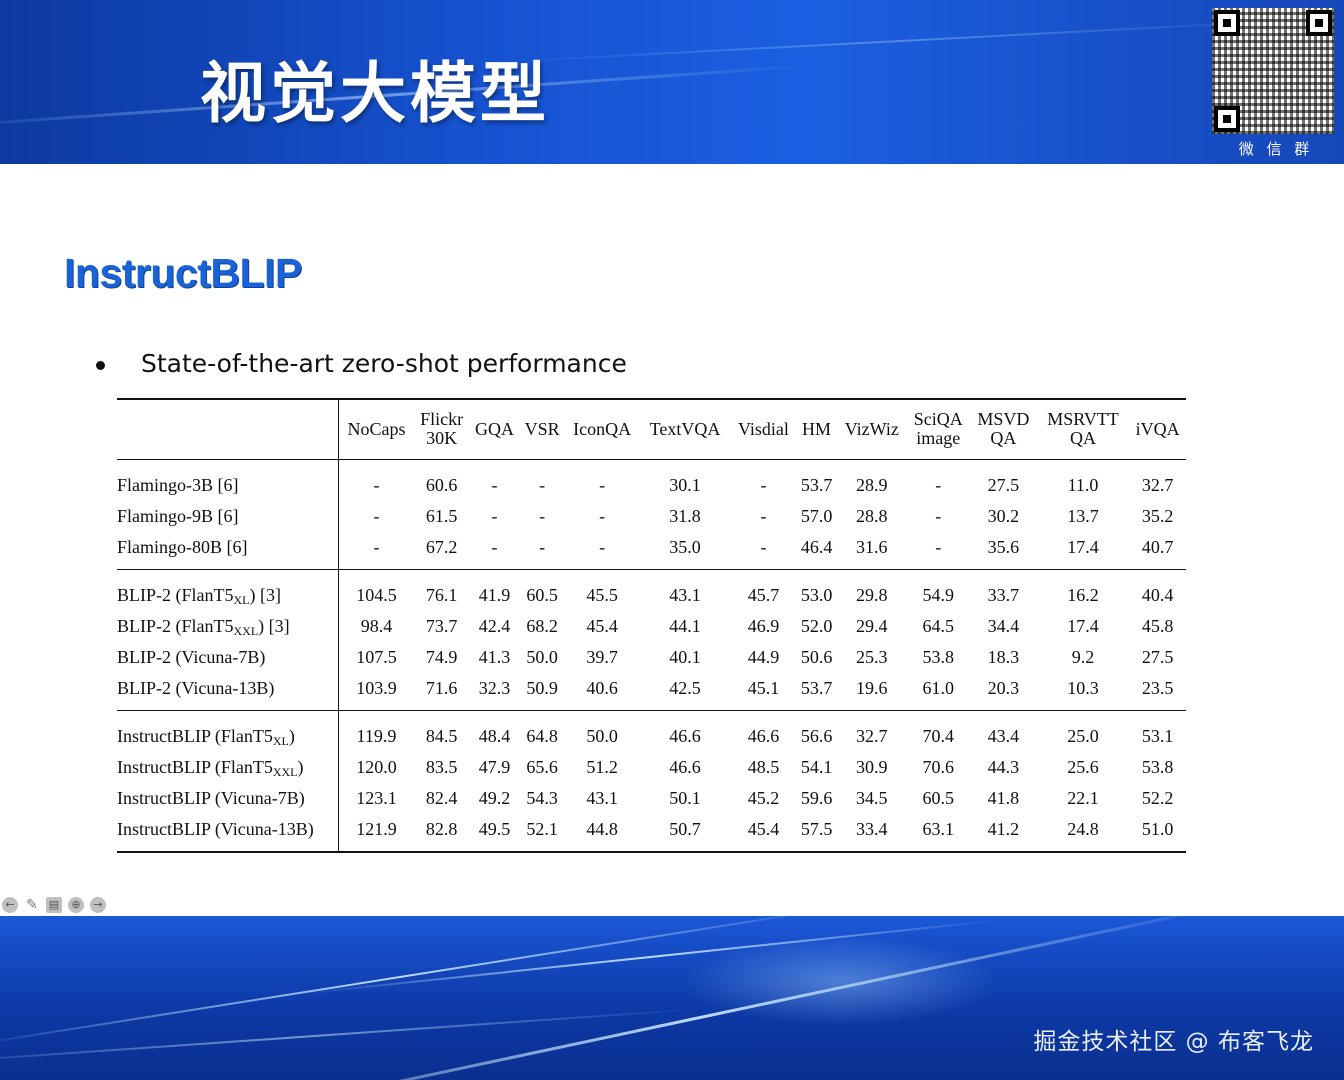 This screenshot has width=1344, height=1080. I want to click on score-cell: 64.5, so click(938, 625).